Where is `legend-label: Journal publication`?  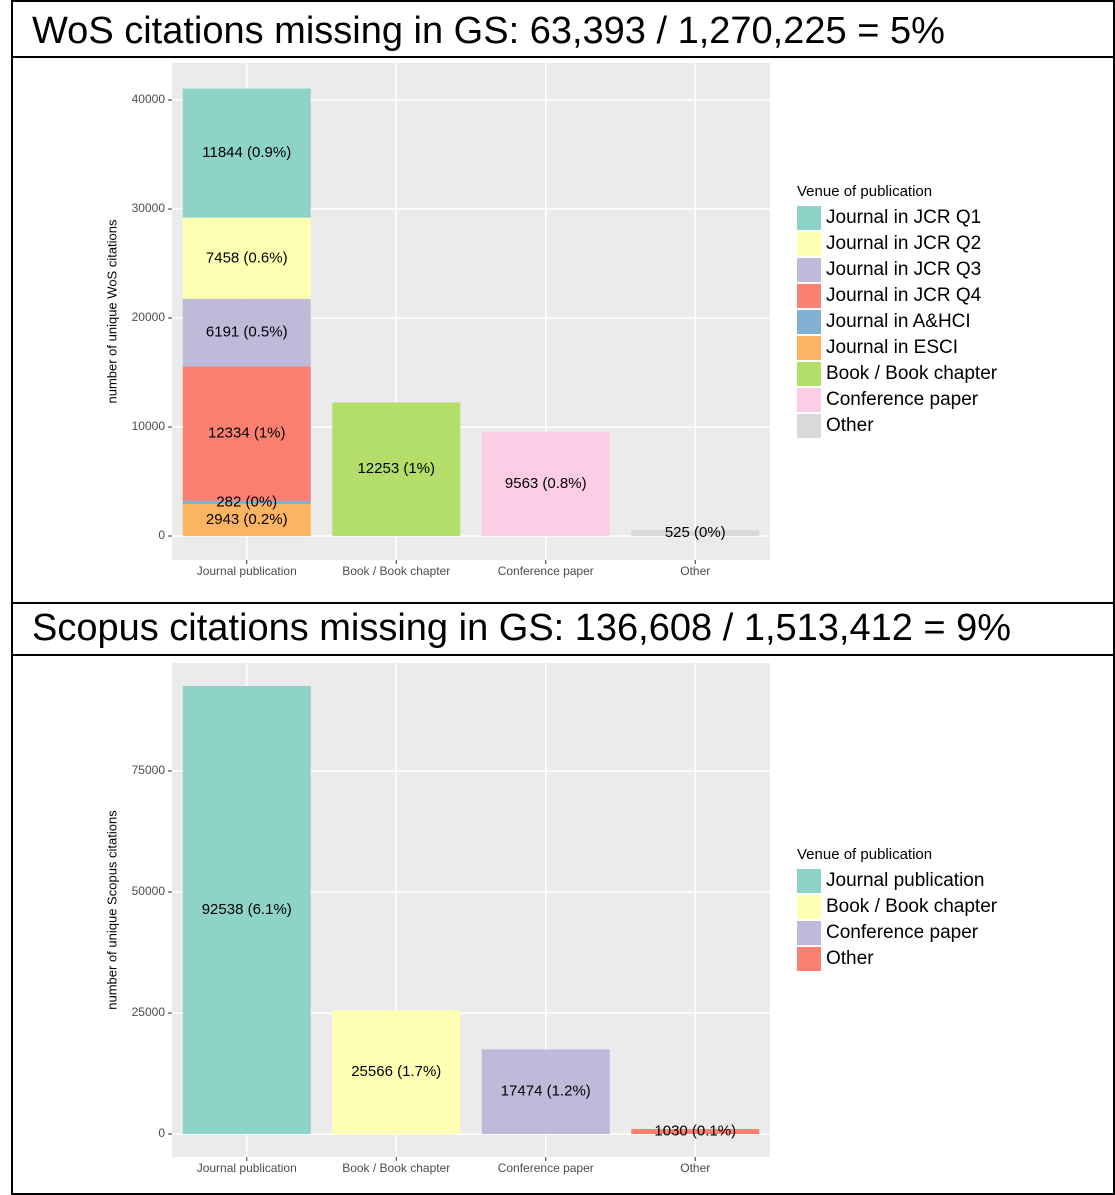 legend-label: Journal publication is located at coordinates (905, 880).